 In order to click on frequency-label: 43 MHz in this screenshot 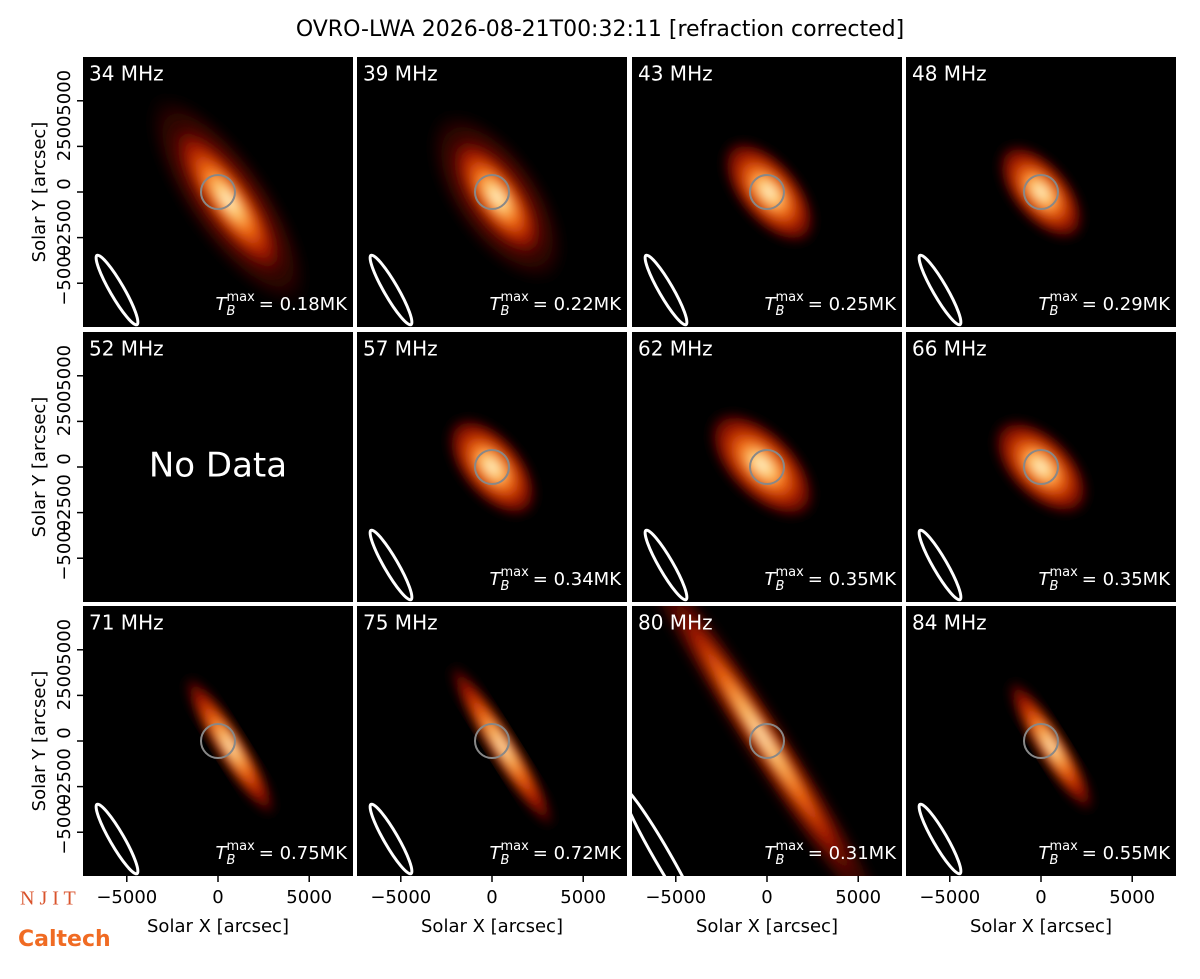, I will do `click(675, 74)`.